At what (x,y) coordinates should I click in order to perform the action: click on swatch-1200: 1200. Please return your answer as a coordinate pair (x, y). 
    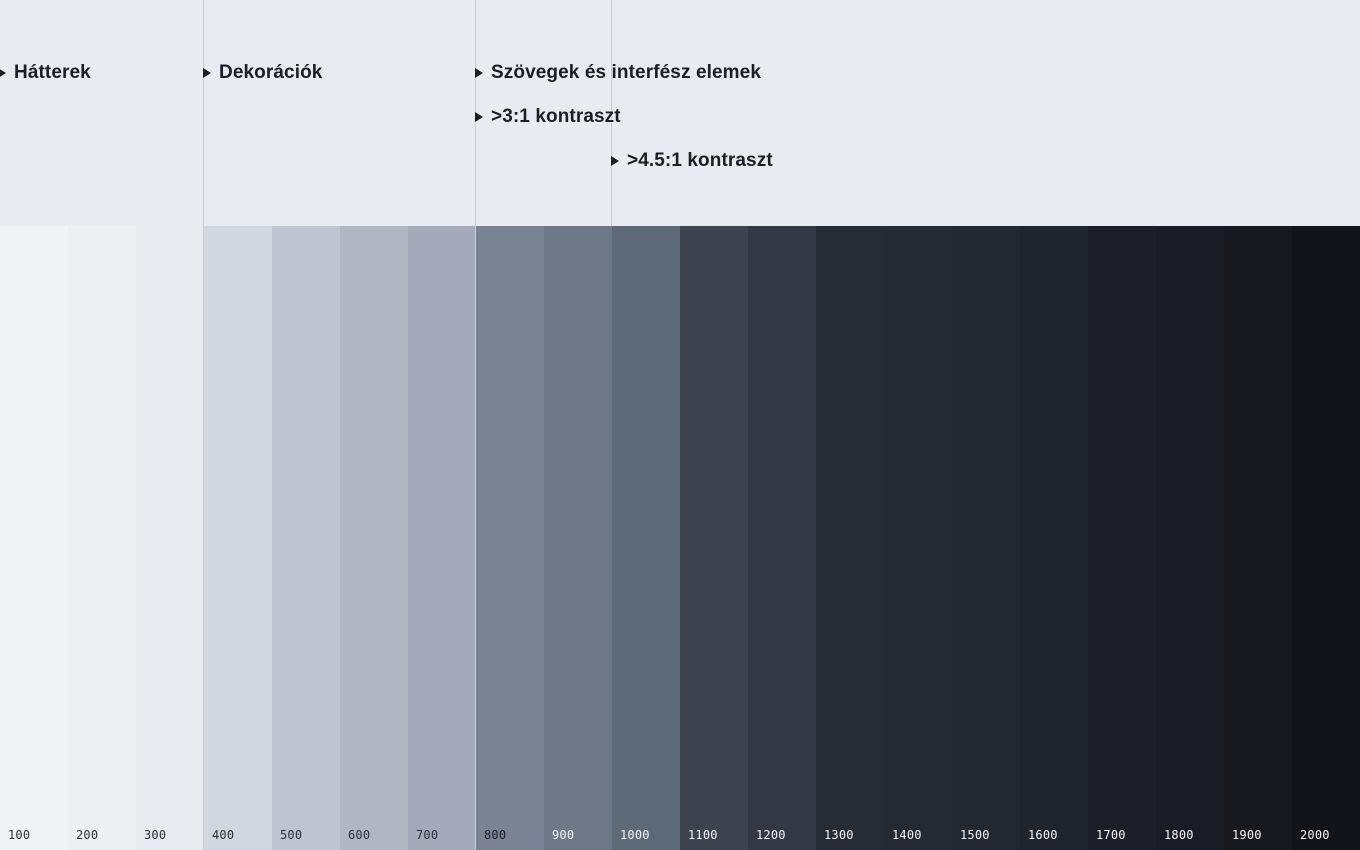
    Looking at the image, I should click on (782, 538).